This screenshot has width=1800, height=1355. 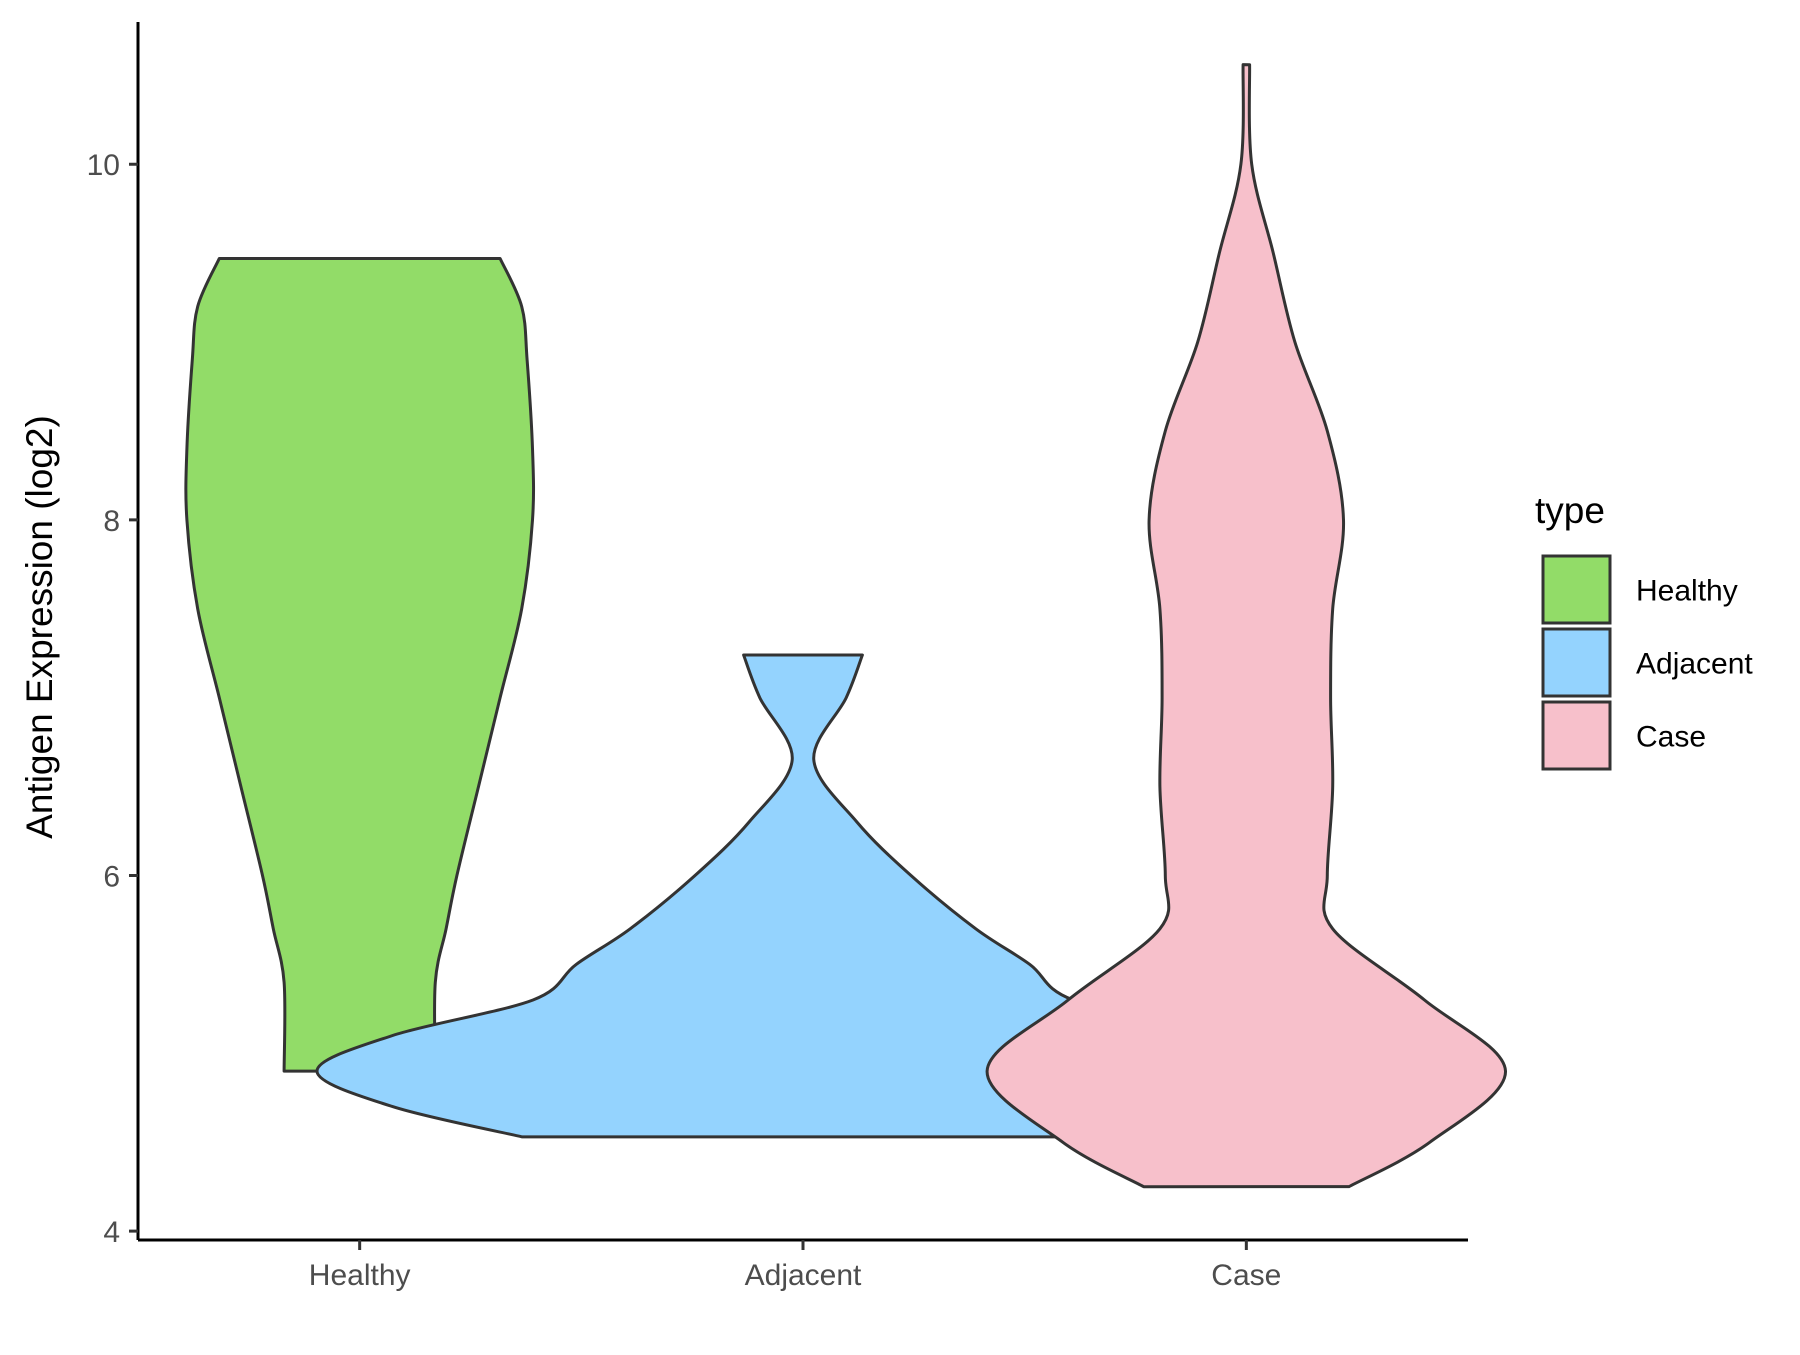 I want to click on x-tick-label: Healthy, so click(x=360, y=1275).